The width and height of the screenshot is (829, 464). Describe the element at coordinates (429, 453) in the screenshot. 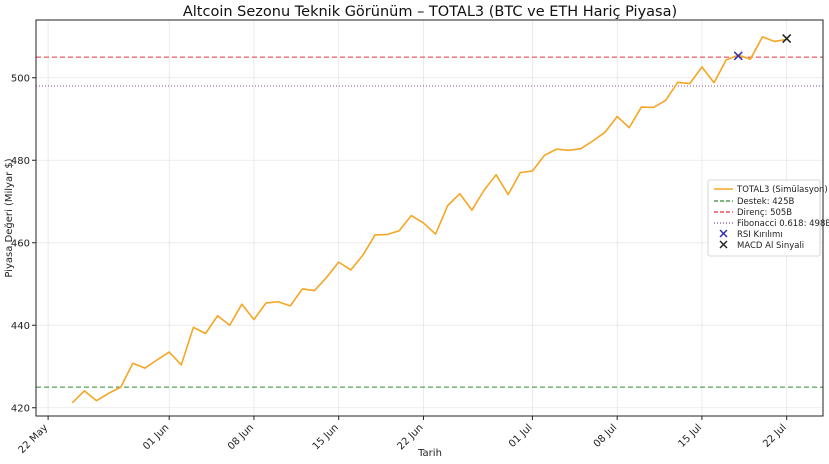

I see `x-axis-label: Tarih` at that location.